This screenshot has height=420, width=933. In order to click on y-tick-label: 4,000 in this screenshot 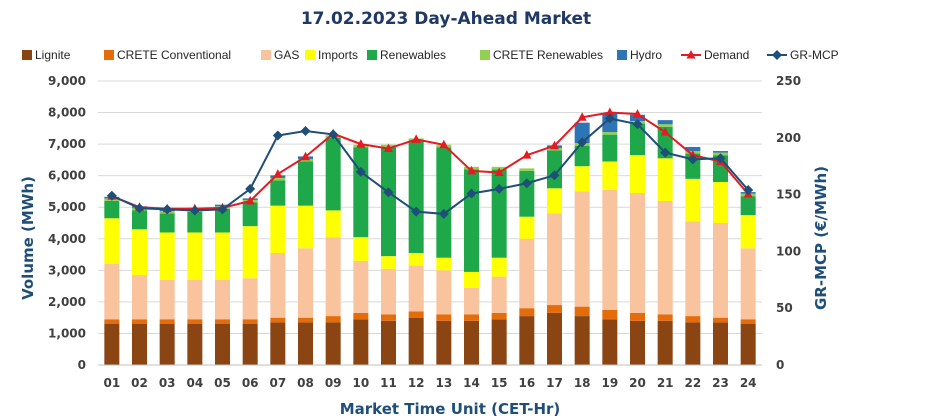, I will do `click(67, 239)`.